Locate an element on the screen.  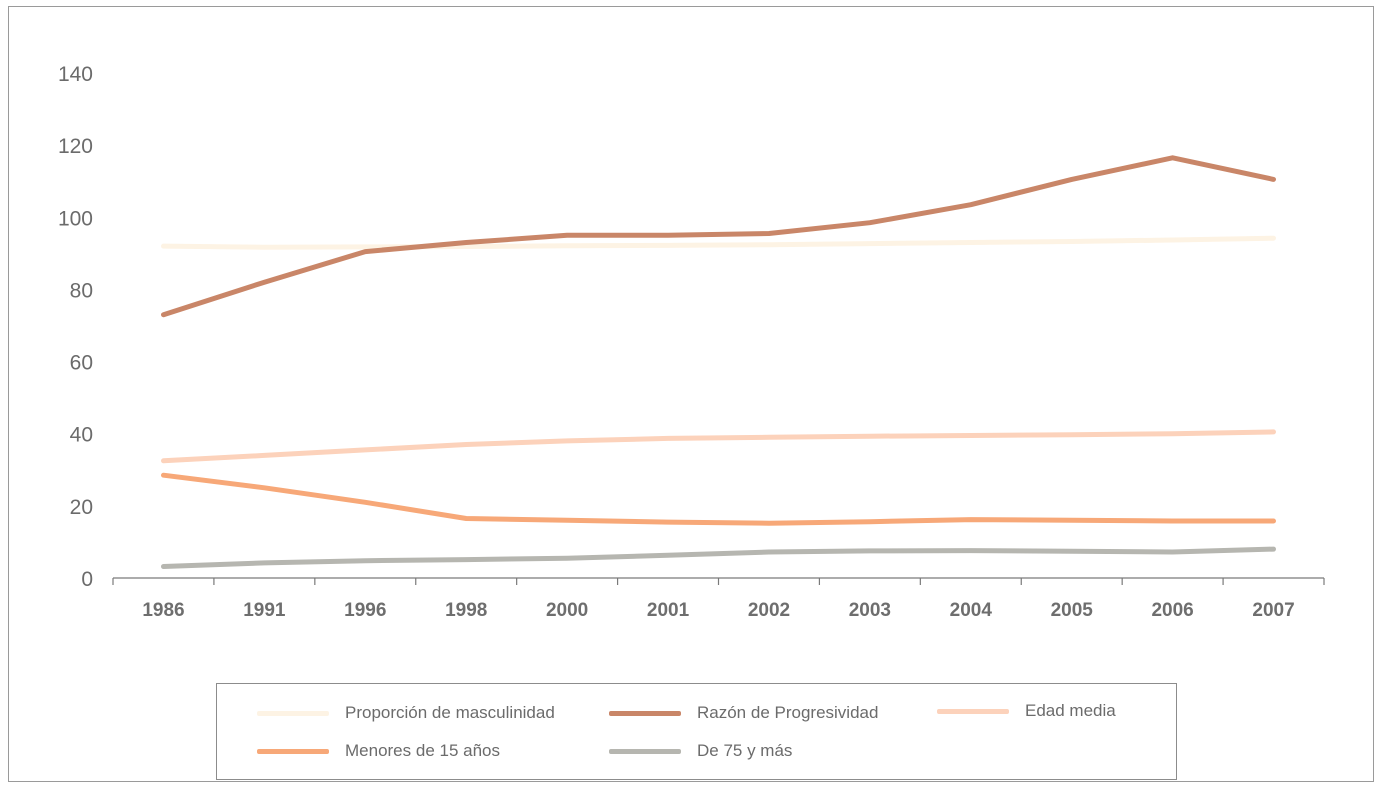
x-tick-label: 2006 is located at coordinates (1172, 610).